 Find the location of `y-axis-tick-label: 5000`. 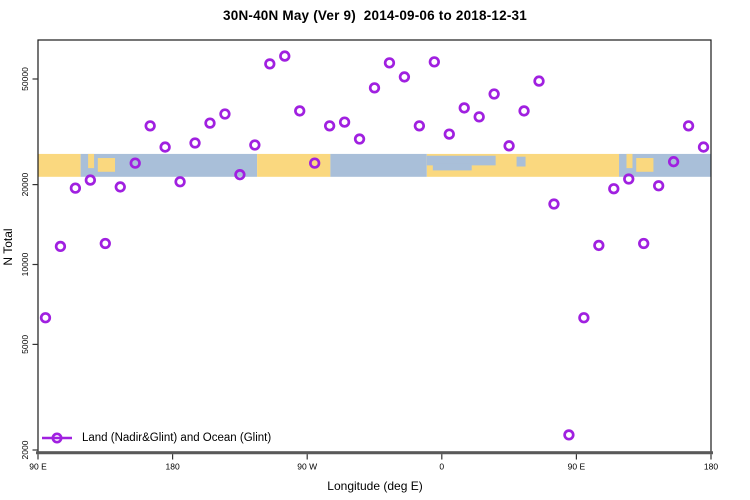

y-axis-tick-label: 5000 is located at coordinates (25, 344).